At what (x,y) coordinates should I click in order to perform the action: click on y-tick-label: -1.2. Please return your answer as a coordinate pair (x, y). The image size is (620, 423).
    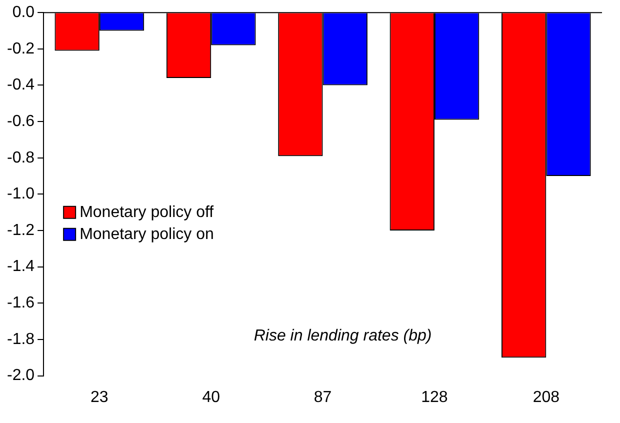
    Looking at the image, I should click on (20, 230).